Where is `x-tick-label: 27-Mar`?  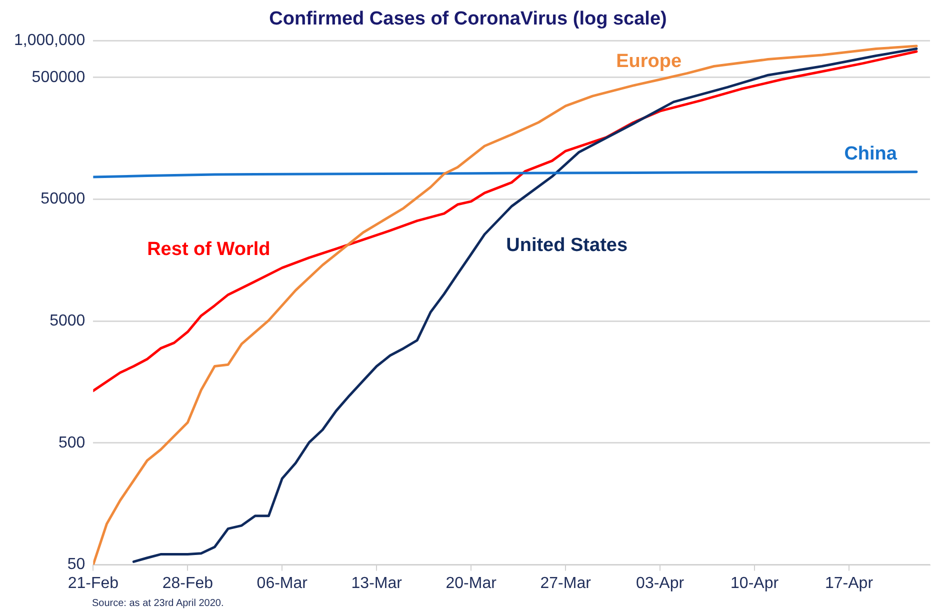 x-tick-label: 27-Mar is located at coordinates (566, 583).